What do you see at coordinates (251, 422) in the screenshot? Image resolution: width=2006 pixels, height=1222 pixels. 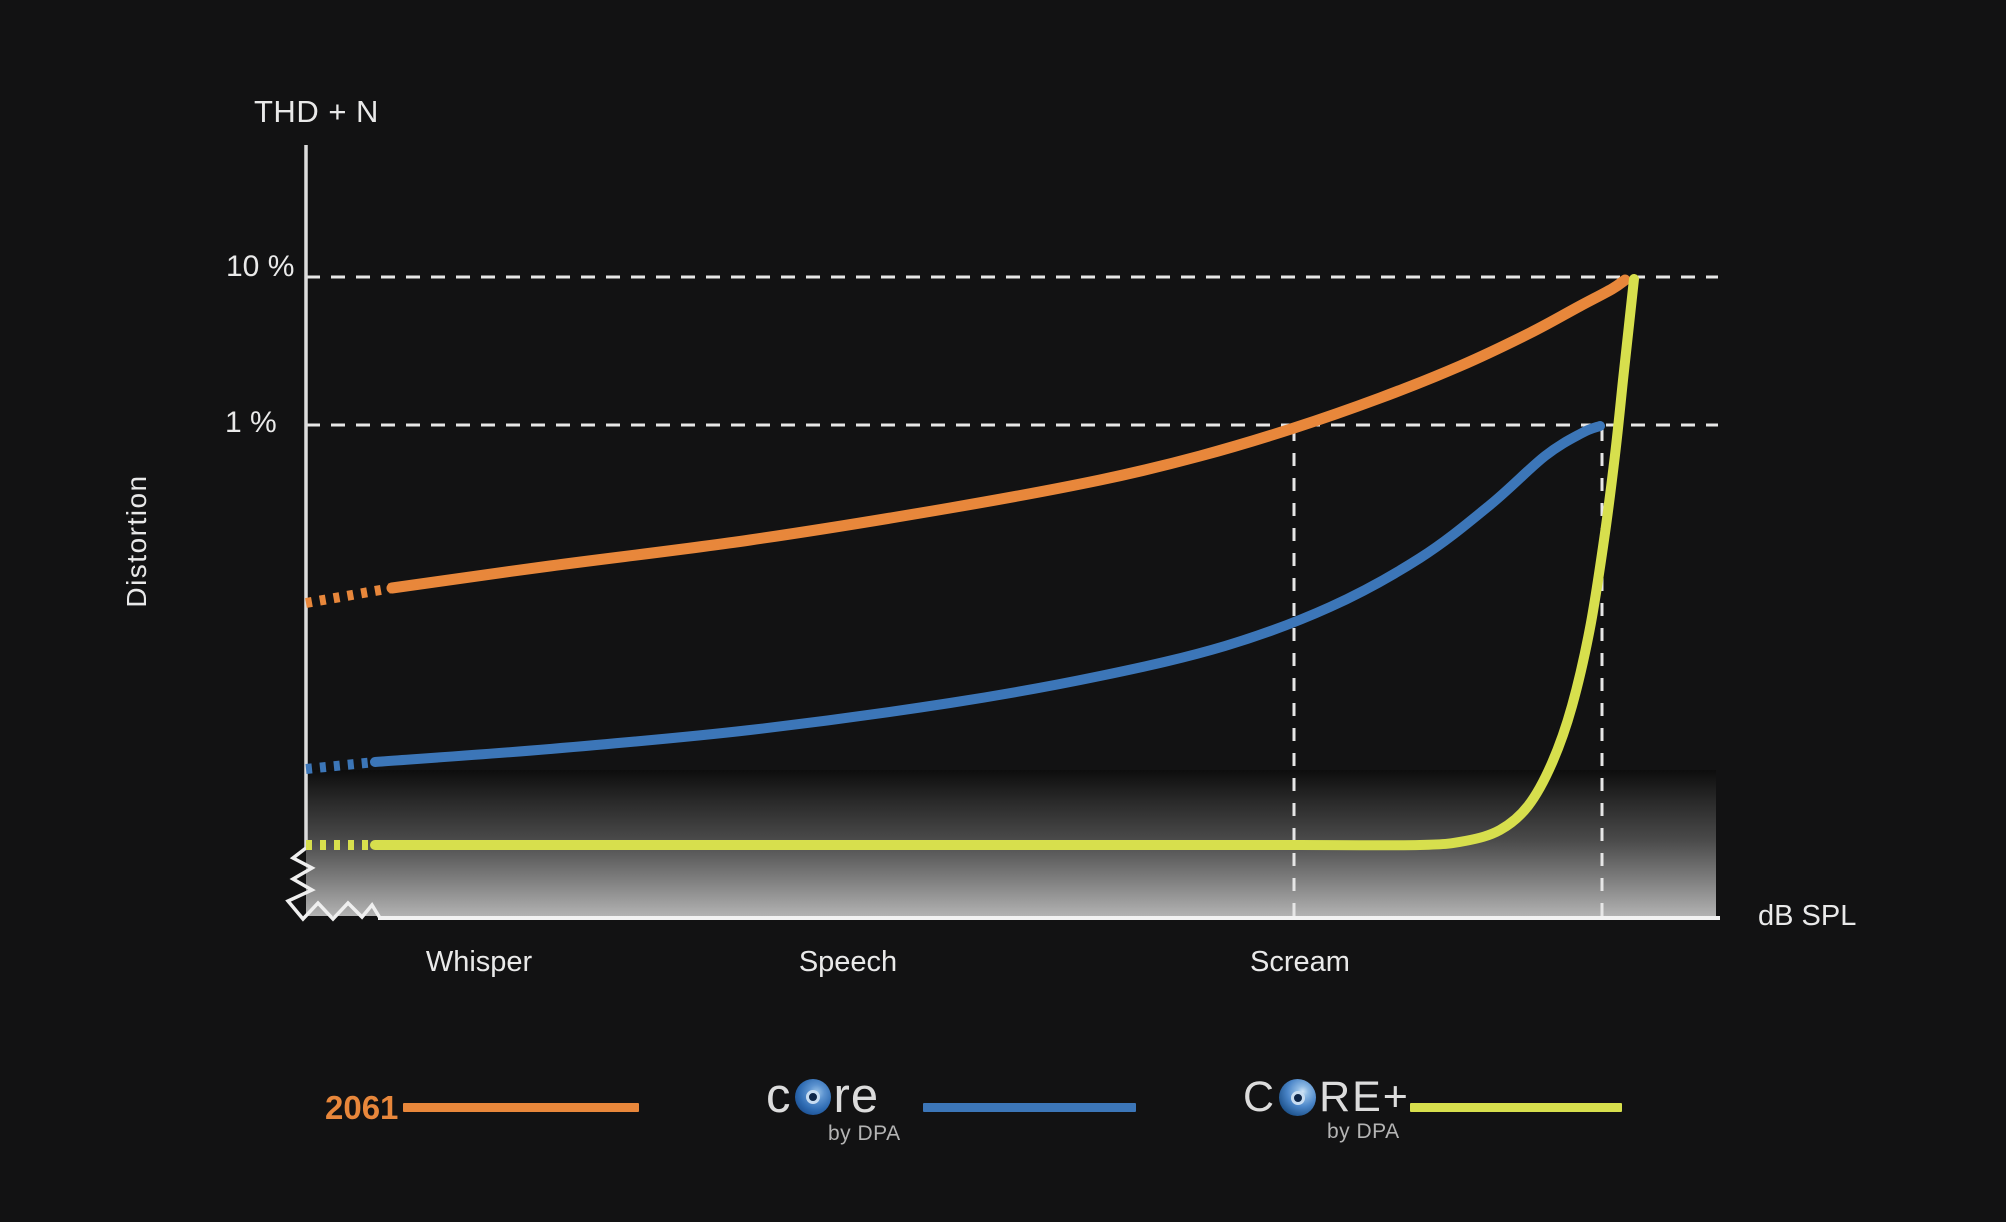 I see `y-tick-1-percent: 1 %` at bounding box center [251, 422].